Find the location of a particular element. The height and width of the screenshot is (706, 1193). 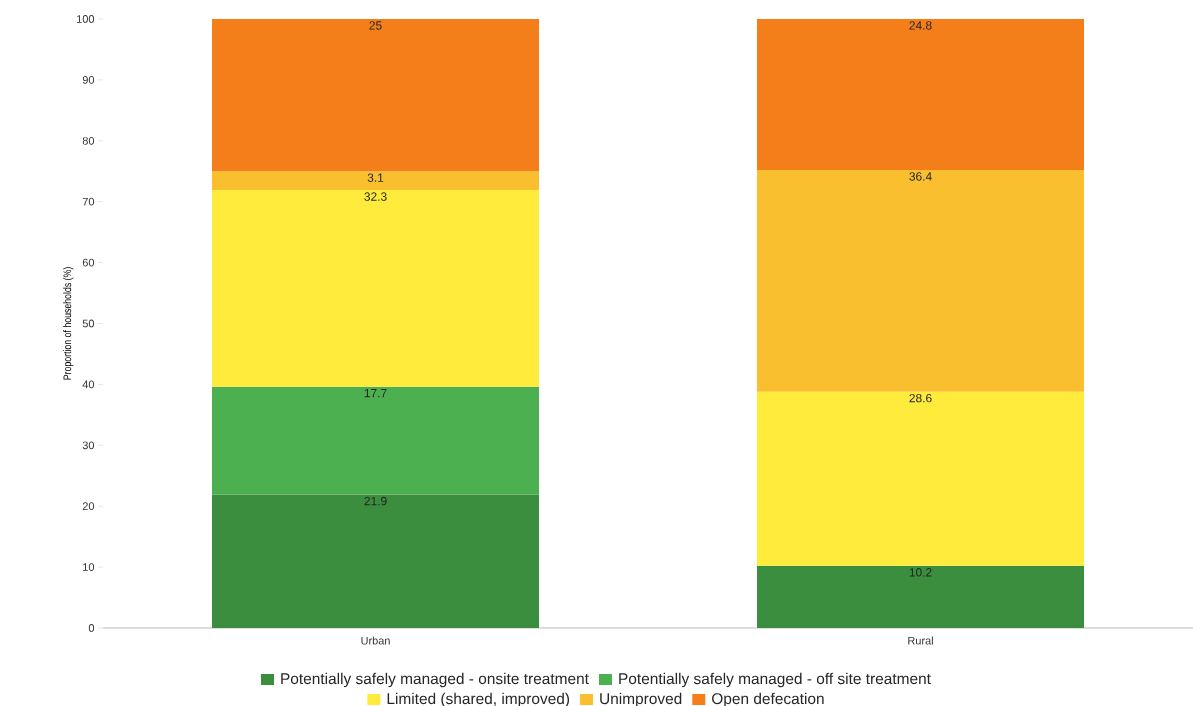

y-tick-label: 0 is located at coordinates (91, 628).